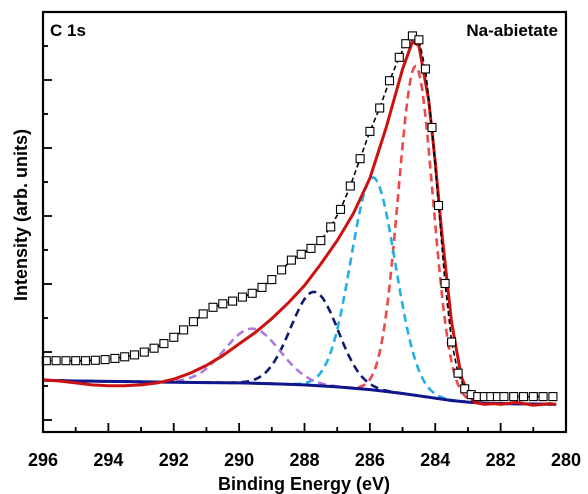  Describe the element at coordinates (239, 460) in the screenshot. I see `x-tick-label: 290` at that location.